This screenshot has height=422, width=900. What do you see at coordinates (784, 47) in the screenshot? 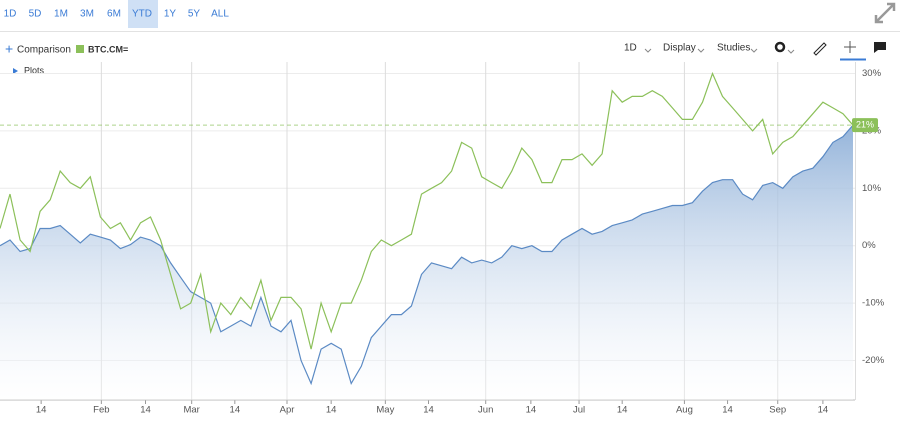
I see `settings-icon` at bounding box center [784, 47].